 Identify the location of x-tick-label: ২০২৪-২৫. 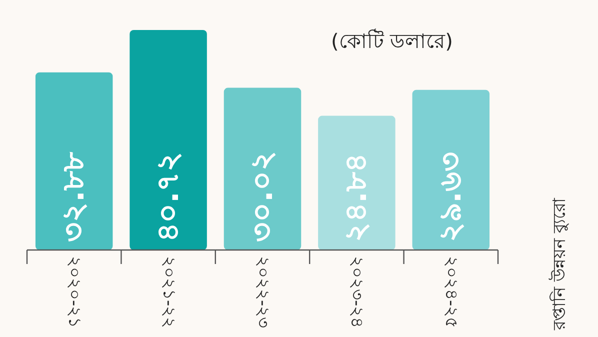
(450, 292).